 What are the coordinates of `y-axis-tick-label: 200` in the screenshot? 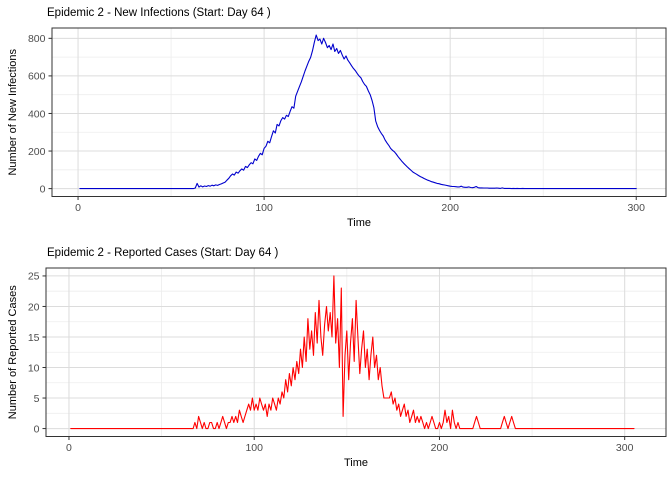 It's located at (37, 152).